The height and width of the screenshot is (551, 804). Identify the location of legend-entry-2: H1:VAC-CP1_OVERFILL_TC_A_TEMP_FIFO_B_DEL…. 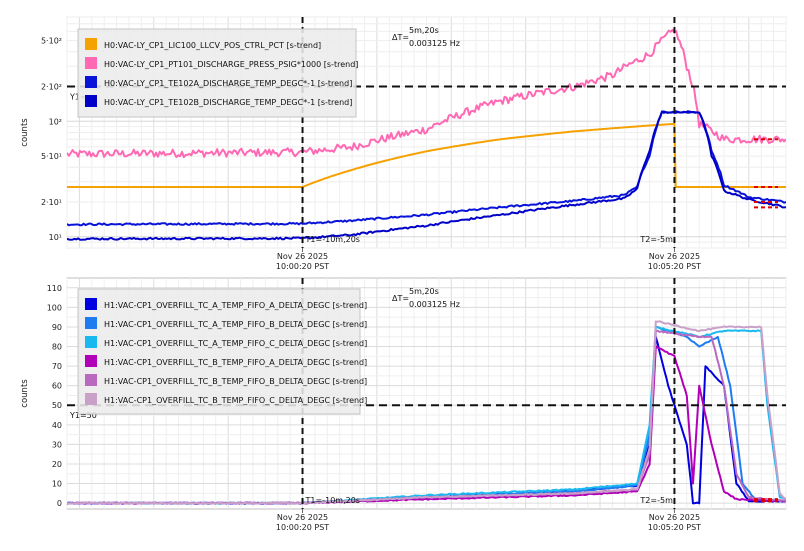
(235, 324).